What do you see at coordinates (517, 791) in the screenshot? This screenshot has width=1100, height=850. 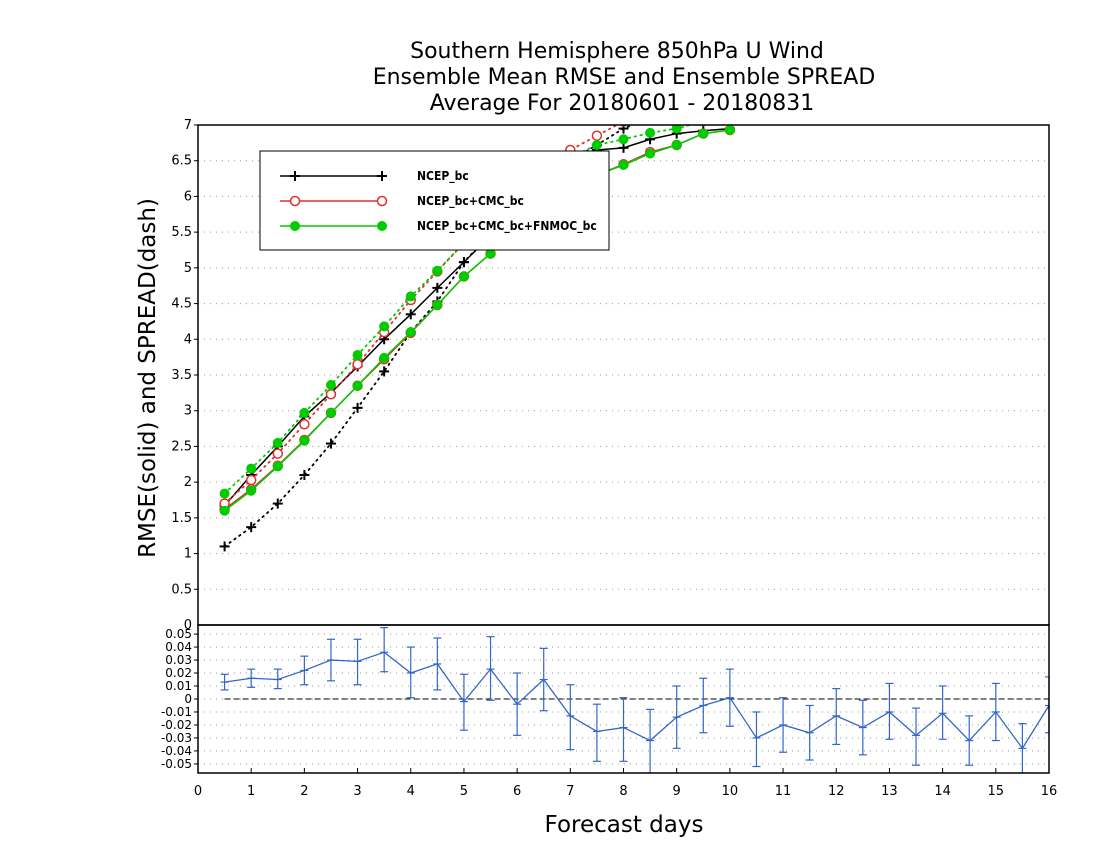 I see `x-tick-label: 6` at bounding box center [517, 791].